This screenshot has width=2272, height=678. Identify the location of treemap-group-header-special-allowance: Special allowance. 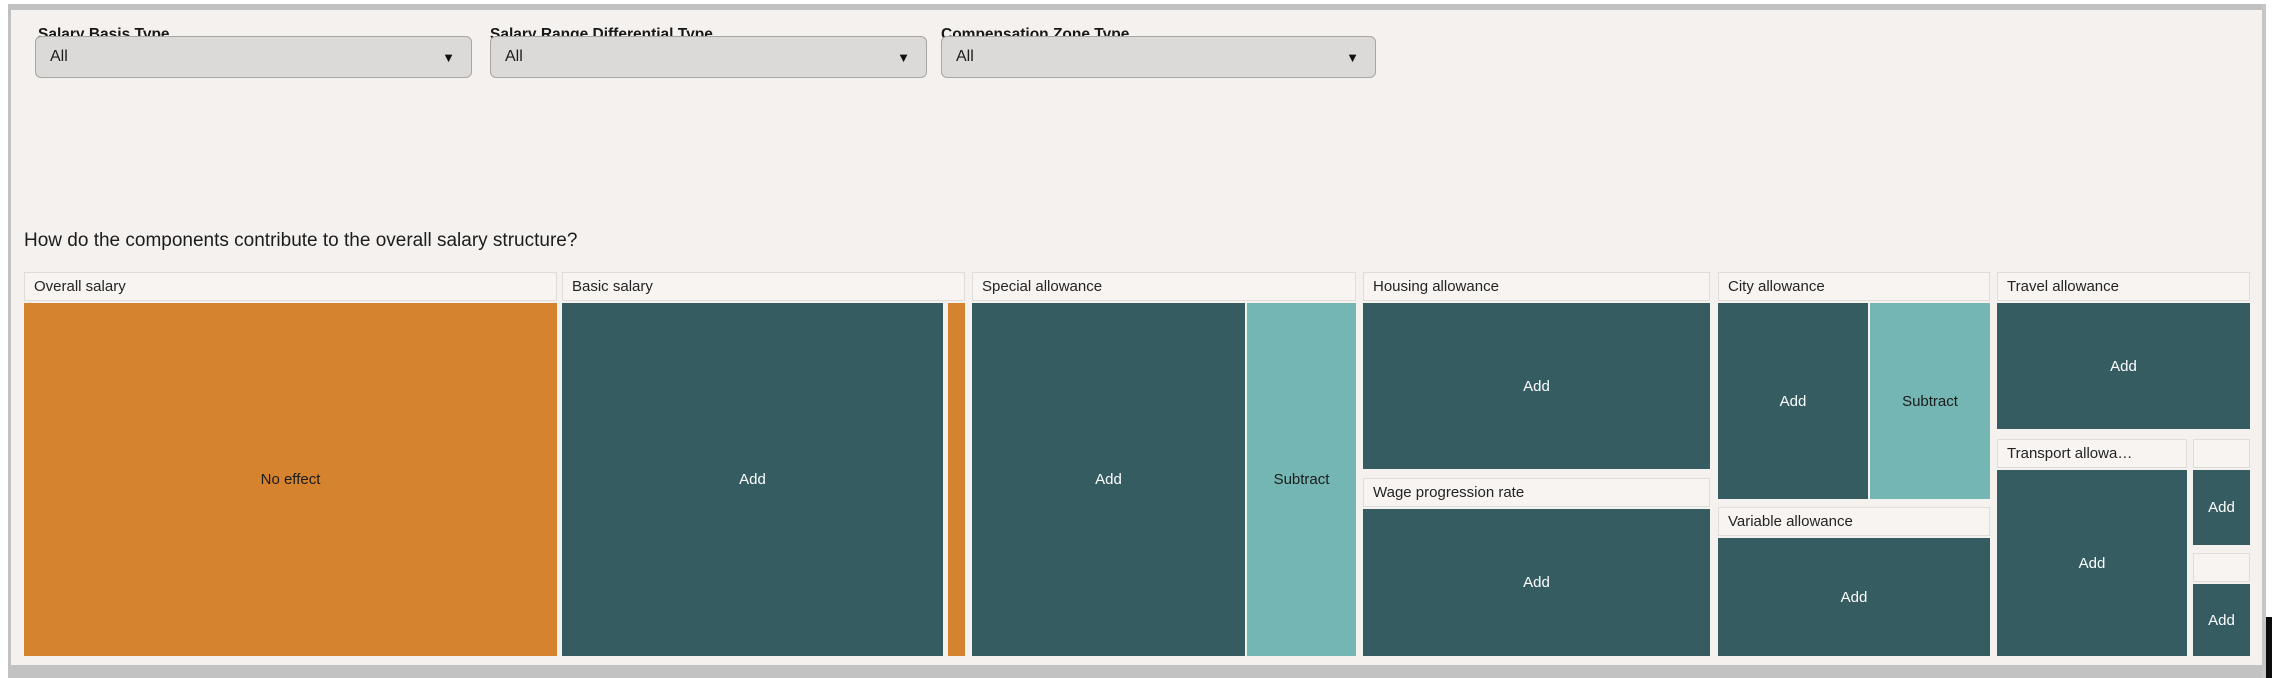
(1164, 286).